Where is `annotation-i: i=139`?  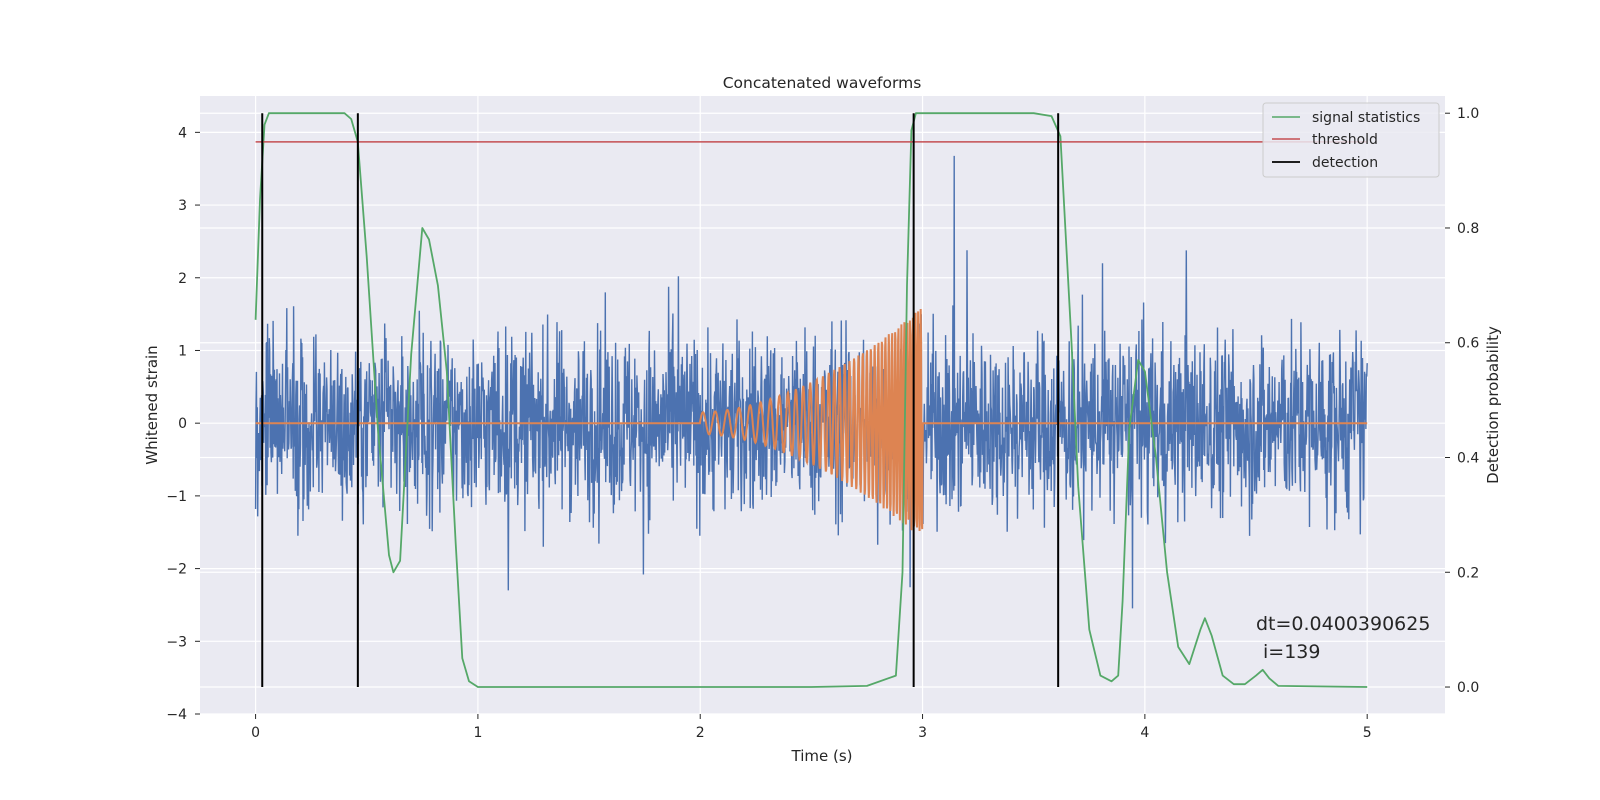
annotation-i: i=139 is located at coordinates (1291, 652).